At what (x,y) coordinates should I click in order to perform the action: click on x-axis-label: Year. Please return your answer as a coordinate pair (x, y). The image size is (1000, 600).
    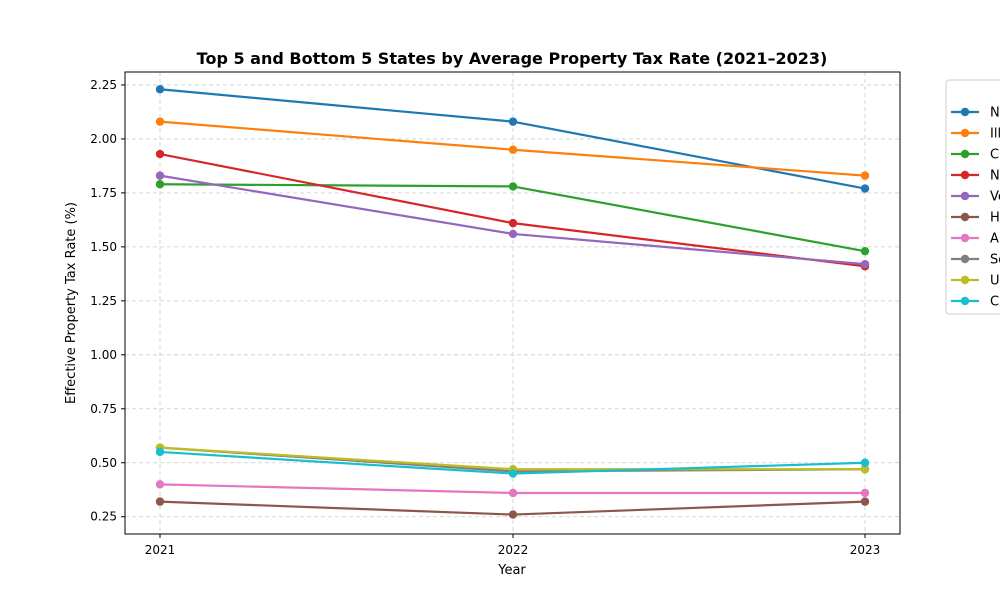
    Looking at the image, I should click on (511, 570).